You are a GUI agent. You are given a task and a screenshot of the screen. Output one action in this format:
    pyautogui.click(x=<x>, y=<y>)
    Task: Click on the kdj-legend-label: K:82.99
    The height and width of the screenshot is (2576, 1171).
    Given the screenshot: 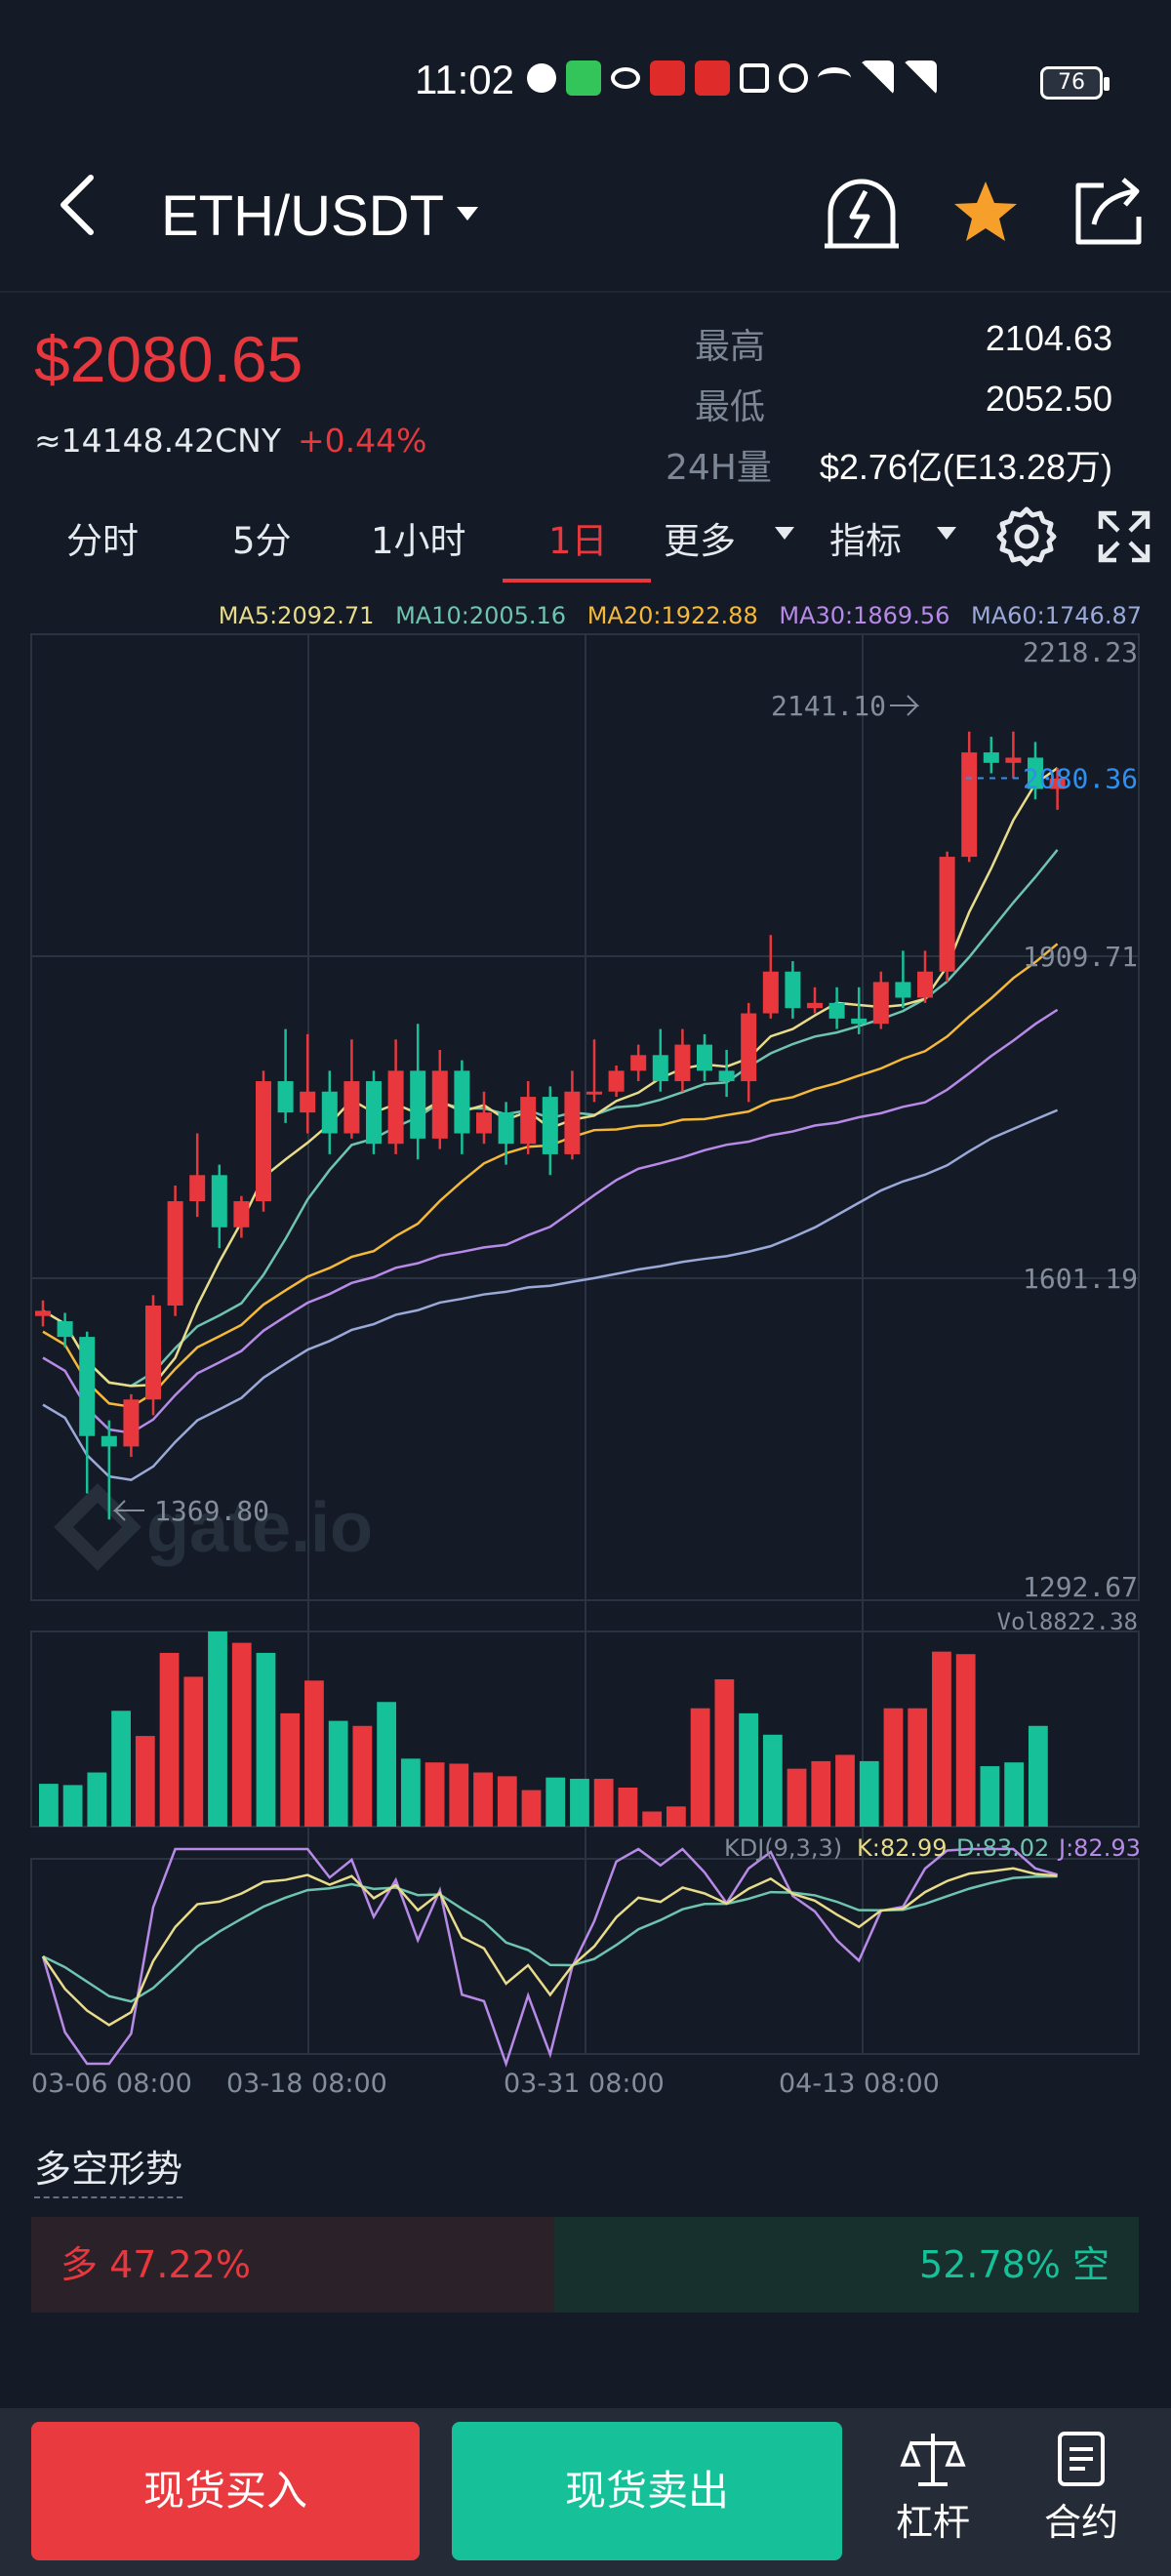 What is the action you would take?
    pyautogui.click(x=902, y=1848)
    